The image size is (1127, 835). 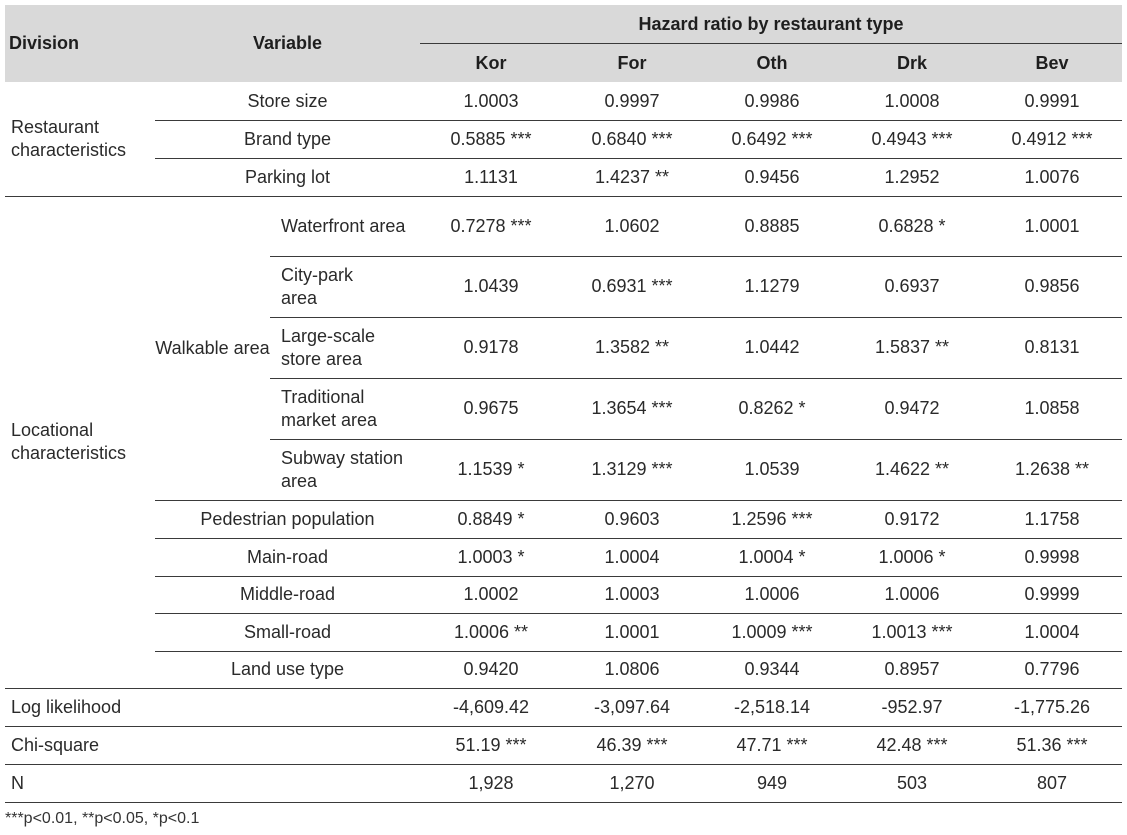 I want to click on footnote: ***p<0.01, **p<0.05, *p<0.1, so click(x=102, y=818).